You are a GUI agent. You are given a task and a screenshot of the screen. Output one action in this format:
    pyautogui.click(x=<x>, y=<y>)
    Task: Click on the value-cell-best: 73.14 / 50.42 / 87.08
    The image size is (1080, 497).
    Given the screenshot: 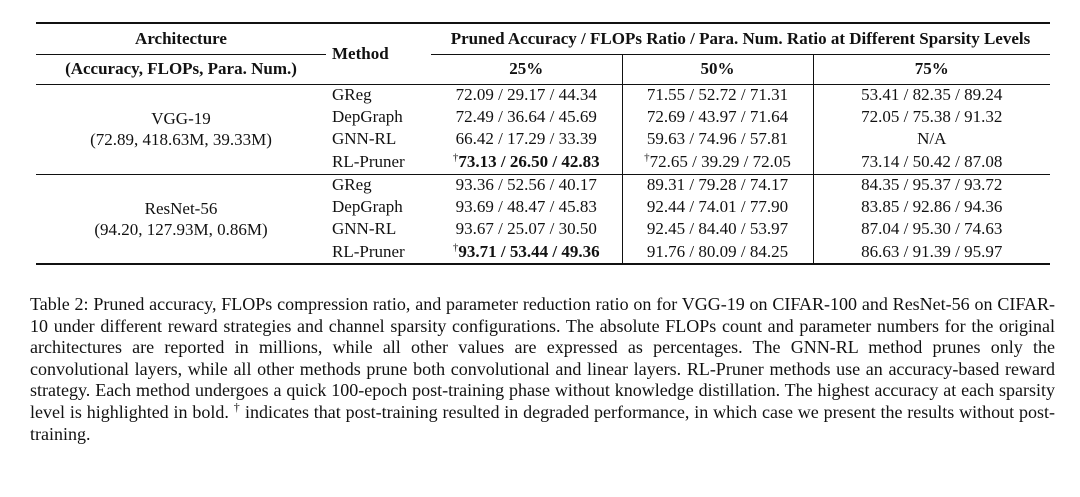 What is the action you would take?
    pyautogui.click(x=931, y=162)
    